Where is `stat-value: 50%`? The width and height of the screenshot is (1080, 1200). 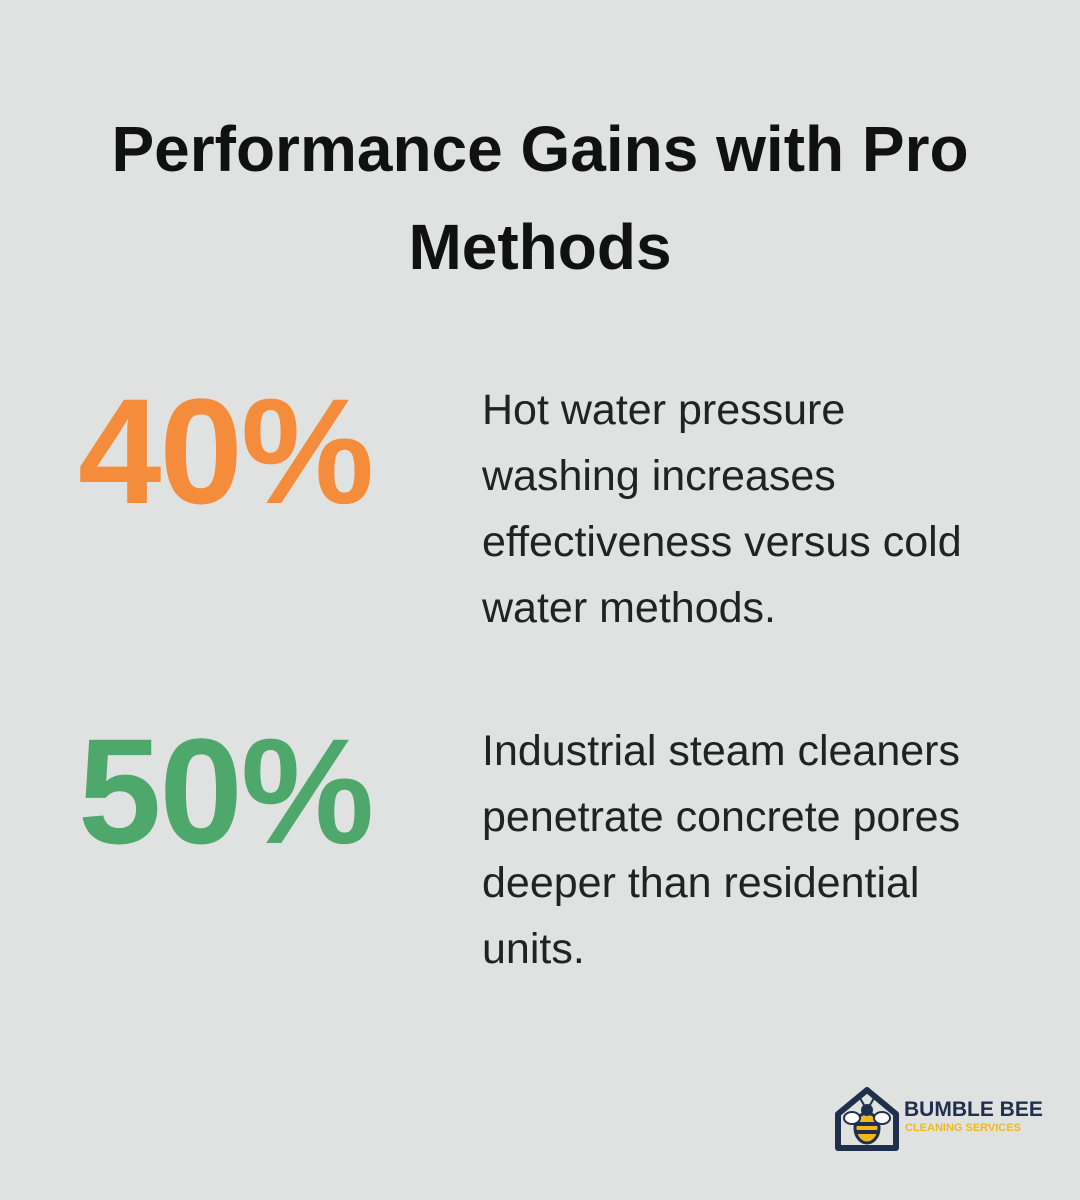 stat-value: 50% is located at coordinates (226, 791).